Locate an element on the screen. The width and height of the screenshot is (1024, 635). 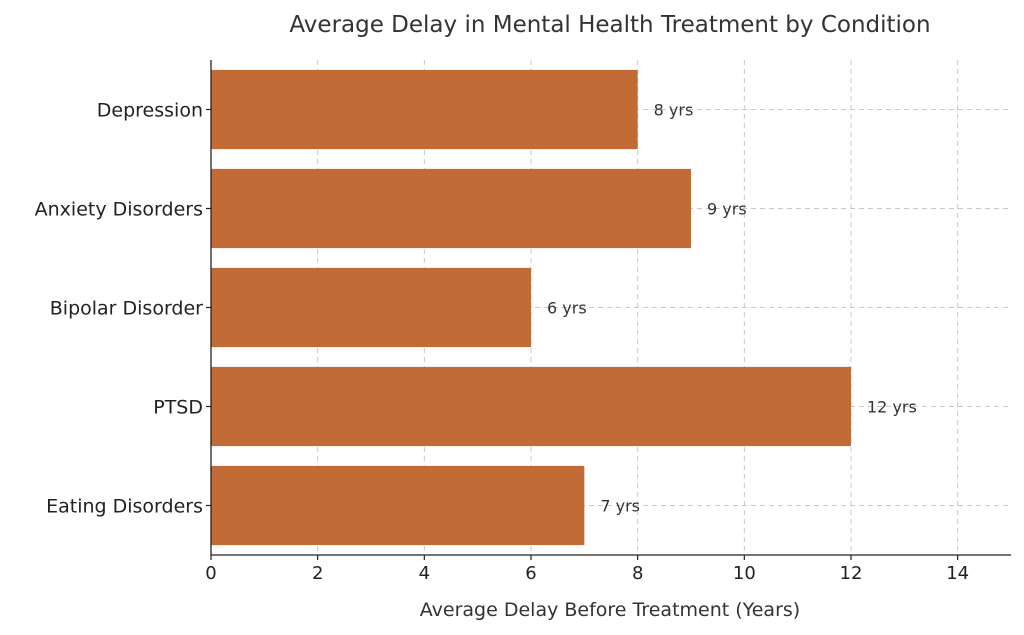
bar-value-label: 8 yrs is located at coordinates (674, 110).